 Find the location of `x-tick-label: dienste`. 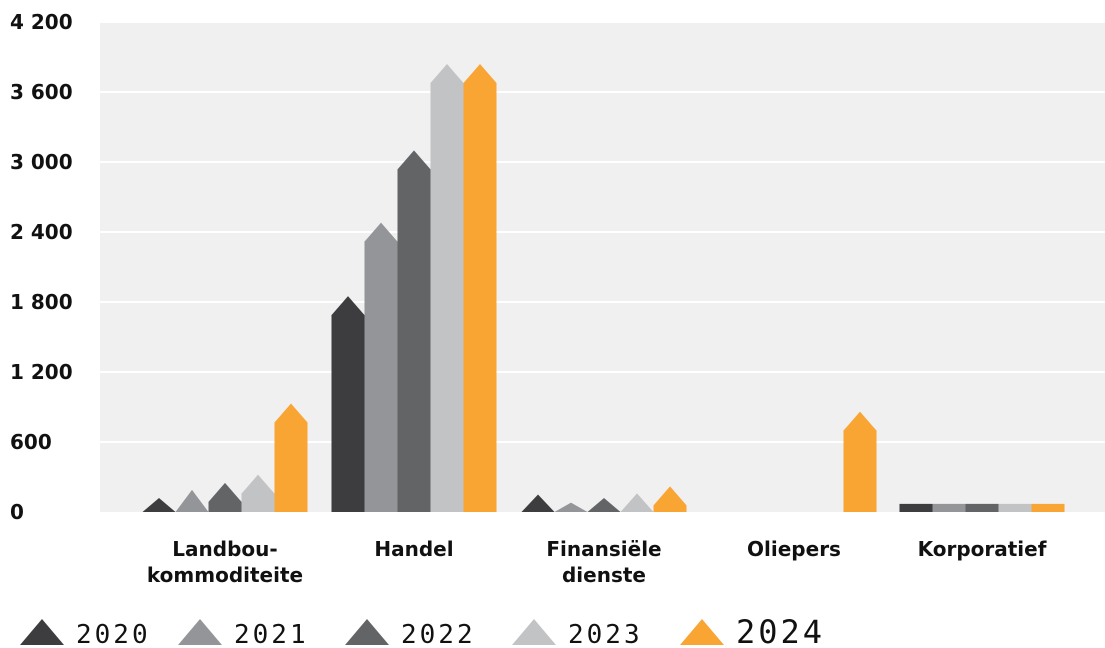

x-tick-label: dienste is located at coordinates (604, 575).